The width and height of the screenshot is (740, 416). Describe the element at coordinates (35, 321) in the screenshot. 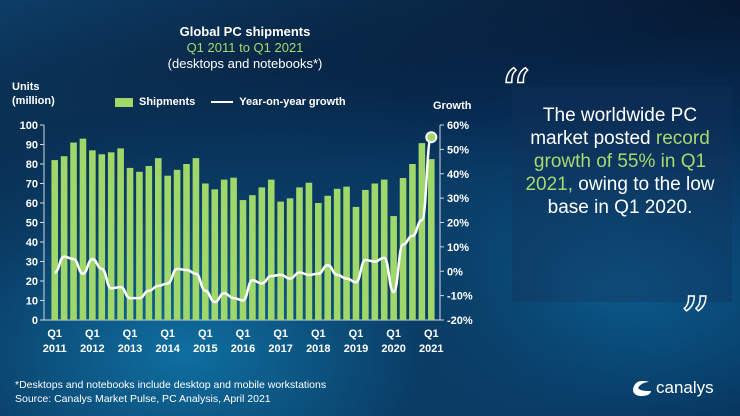

I see `y-tick-label: 0` at that location.